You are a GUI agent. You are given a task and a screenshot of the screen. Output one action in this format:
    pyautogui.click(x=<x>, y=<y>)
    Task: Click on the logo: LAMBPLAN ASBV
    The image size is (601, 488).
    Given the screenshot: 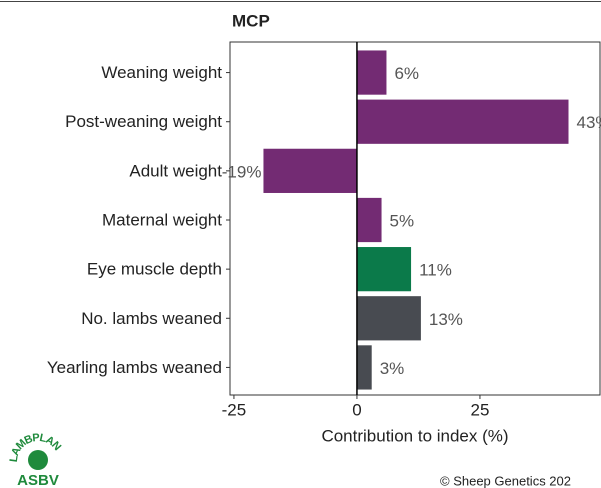 What is the action you would take?
    pyautogui.click(x=36, y=460)
    